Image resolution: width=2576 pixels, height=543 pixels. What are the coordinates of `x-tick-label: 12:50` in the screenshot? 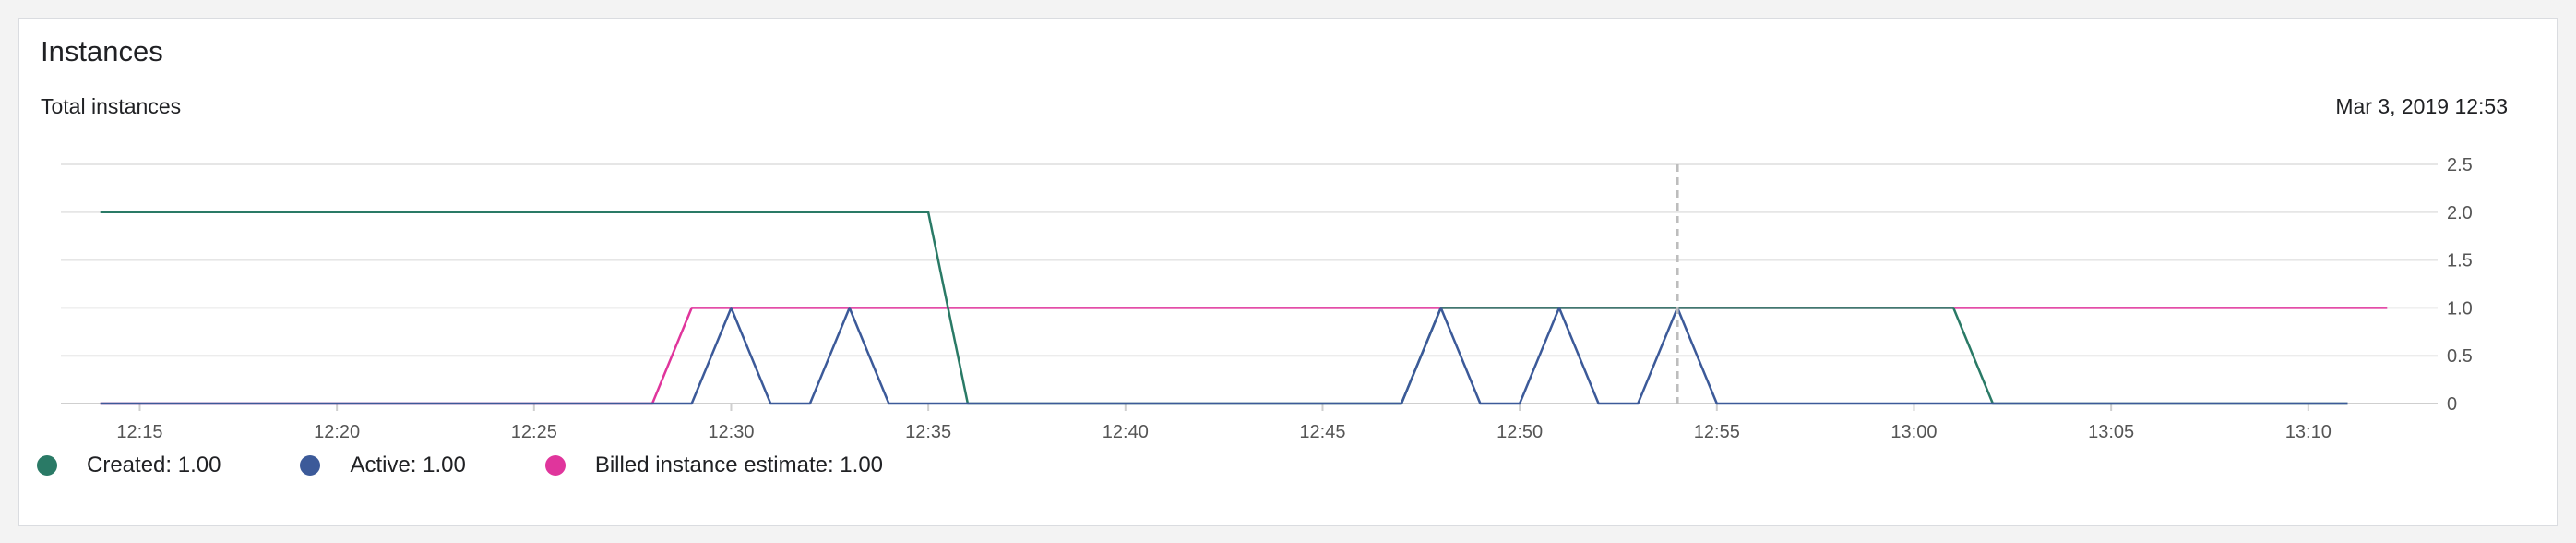 It's located at (1520, 432).